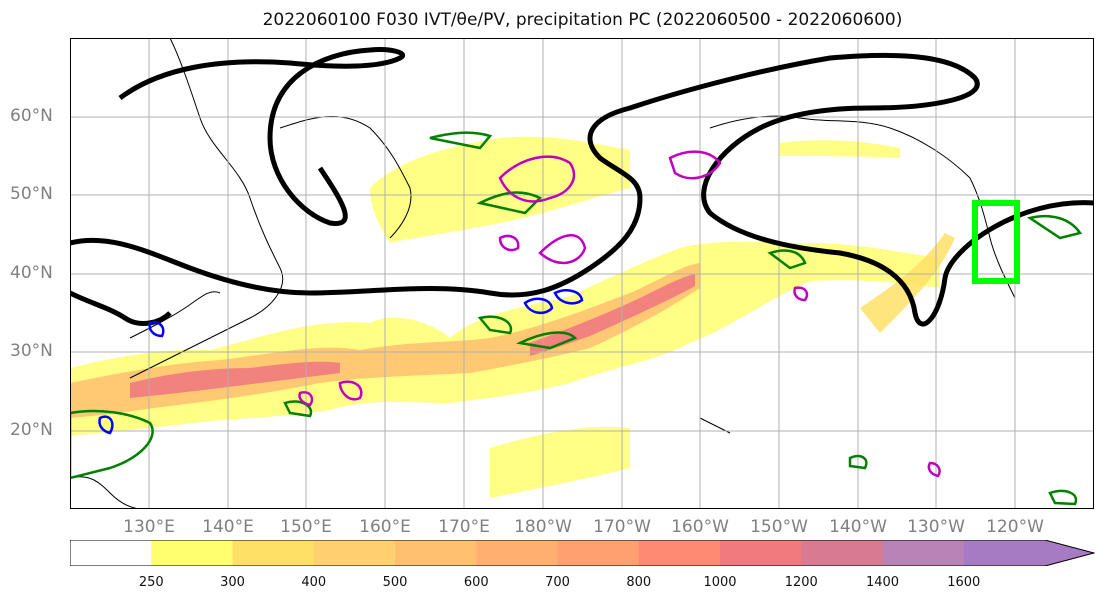 The image size is (1105, 603). I want to click on precip-band-red, so click(235, 379).